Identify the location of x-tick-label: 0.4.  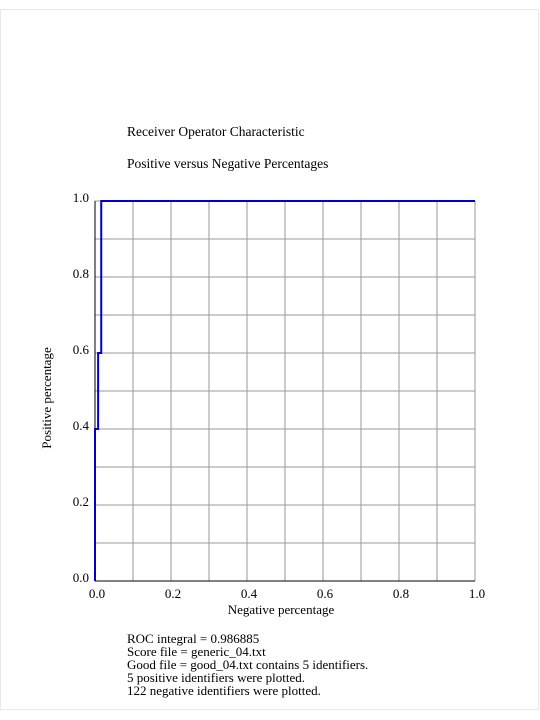
(249, 593).